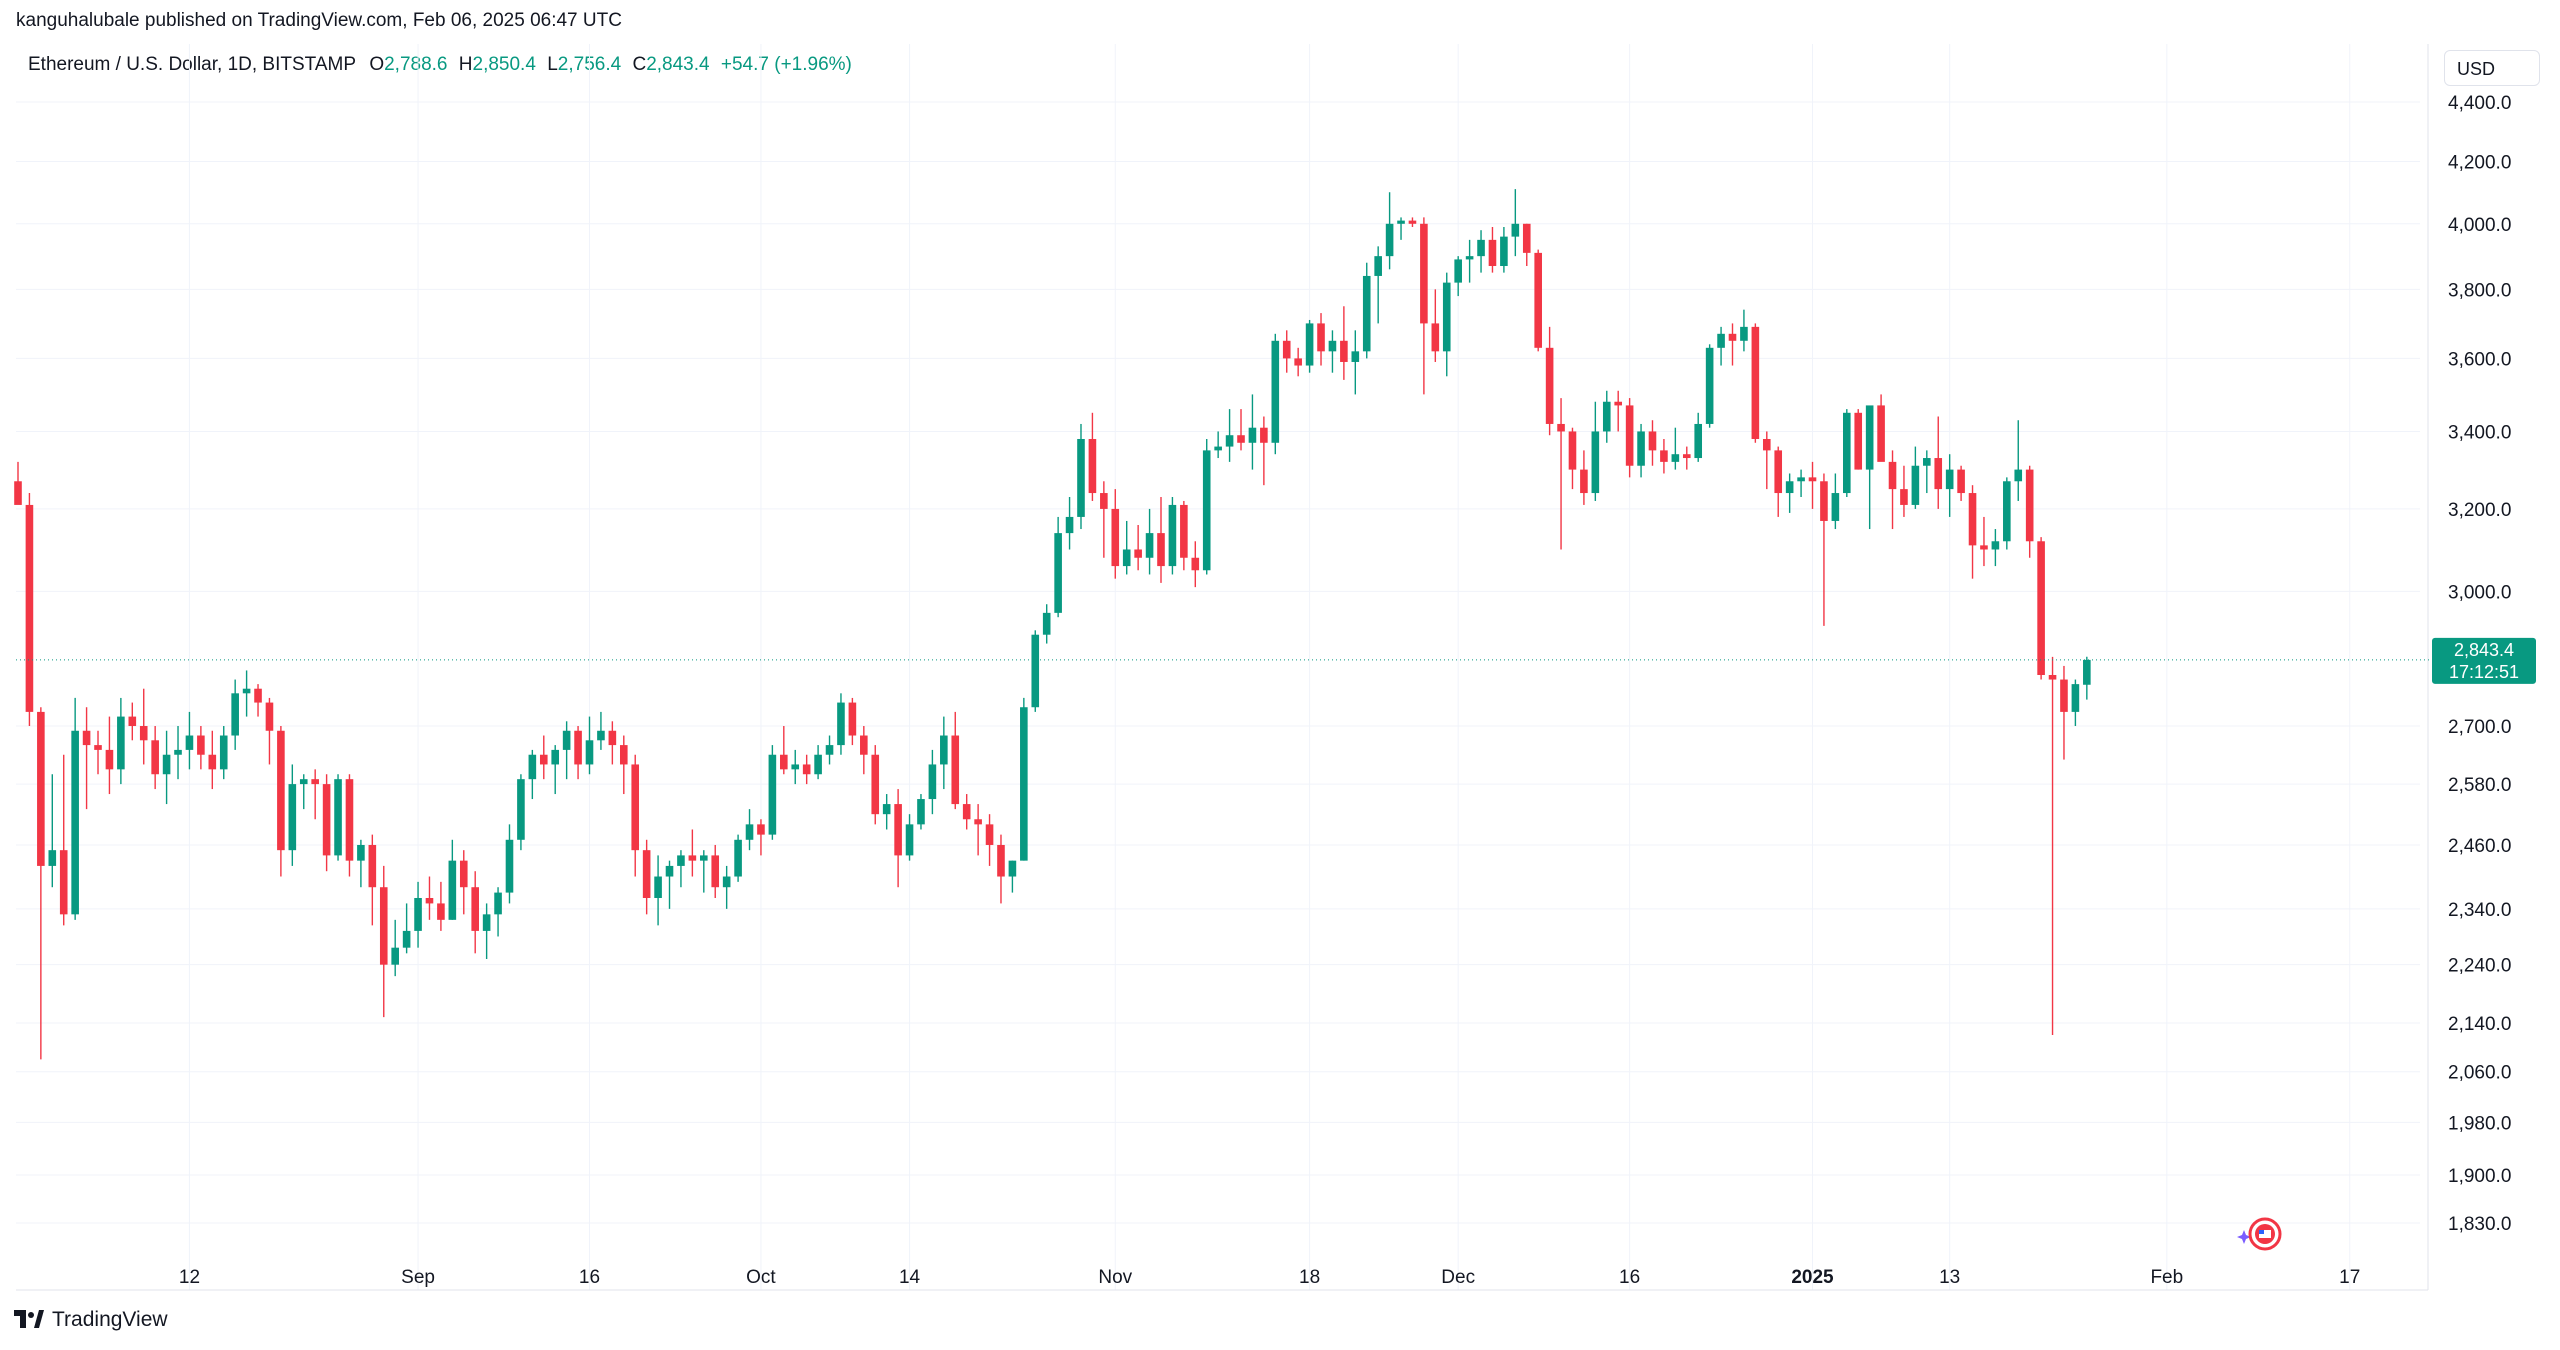  Describe the element at coordinates (29, 1319) in the screenshot. I see `tradingview-logo-icon` at that location.